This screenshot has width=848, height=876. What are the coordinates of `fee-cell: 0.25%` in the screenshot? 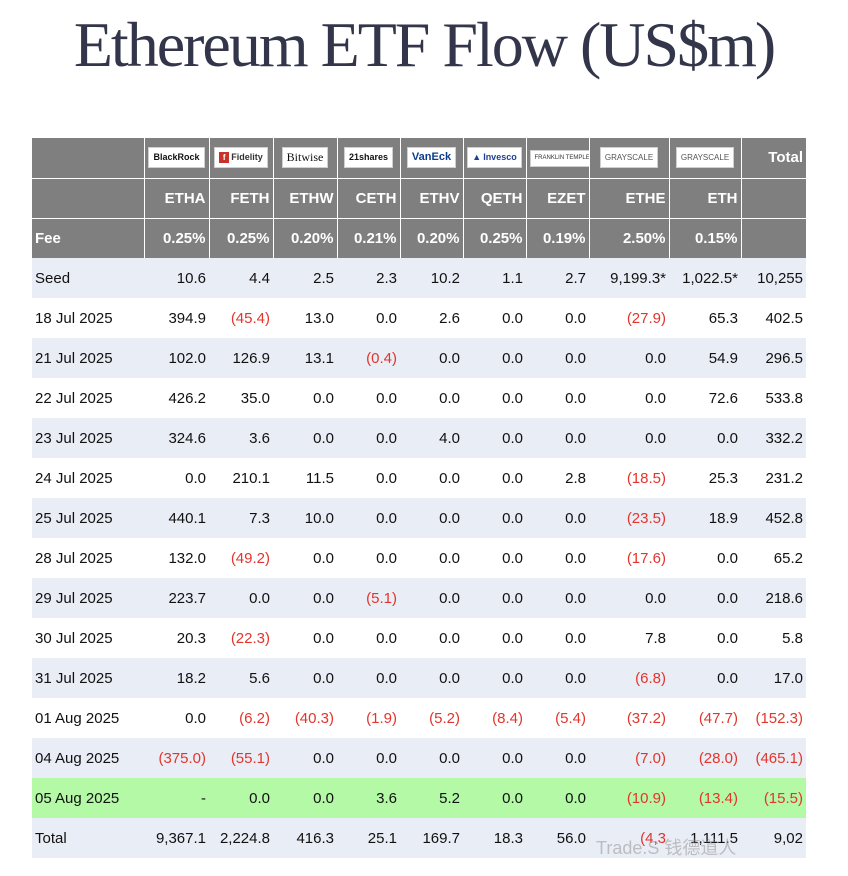 It's located at (241, 238).